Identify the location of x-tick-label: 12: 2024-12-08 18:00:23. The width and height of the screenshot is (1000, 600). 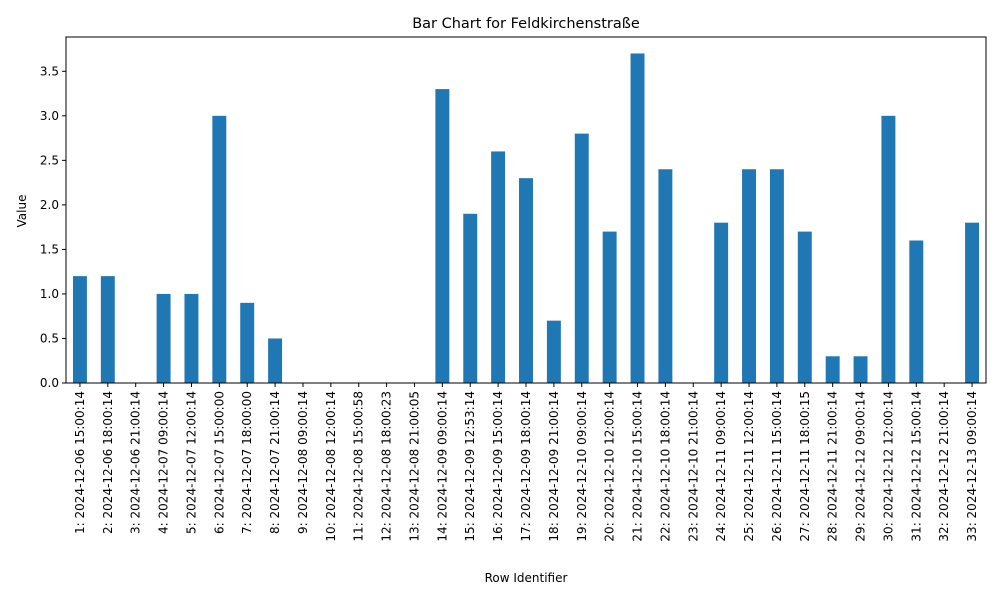
(387, 466).